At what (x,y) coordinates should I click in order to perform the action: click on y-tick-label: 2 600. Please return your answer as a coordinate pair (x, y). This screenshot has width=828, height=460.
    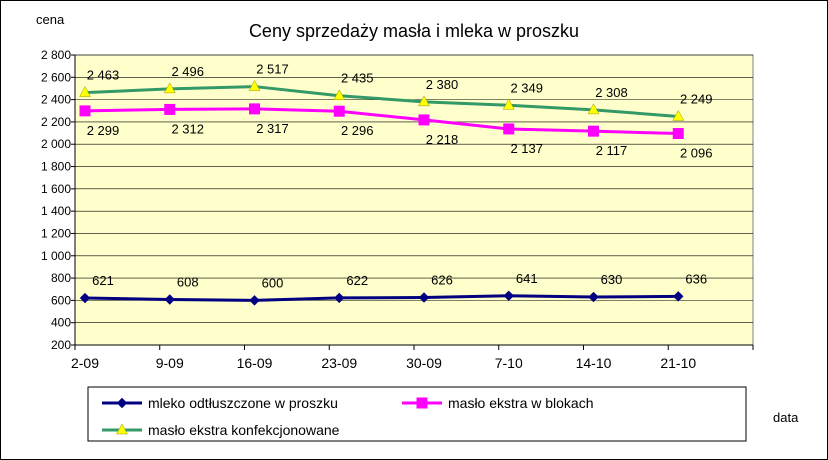
    Looking at the image, I should click on (56, 77).